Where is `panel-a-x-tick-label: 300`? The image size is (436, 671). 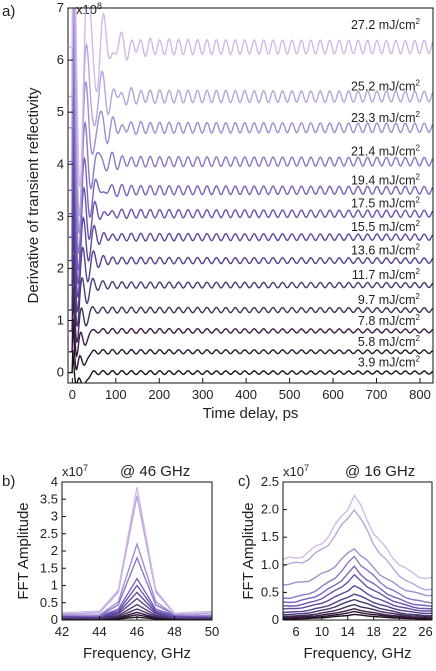
panel-a-x-tick-label: 300 is located at coordinates (203, 394).